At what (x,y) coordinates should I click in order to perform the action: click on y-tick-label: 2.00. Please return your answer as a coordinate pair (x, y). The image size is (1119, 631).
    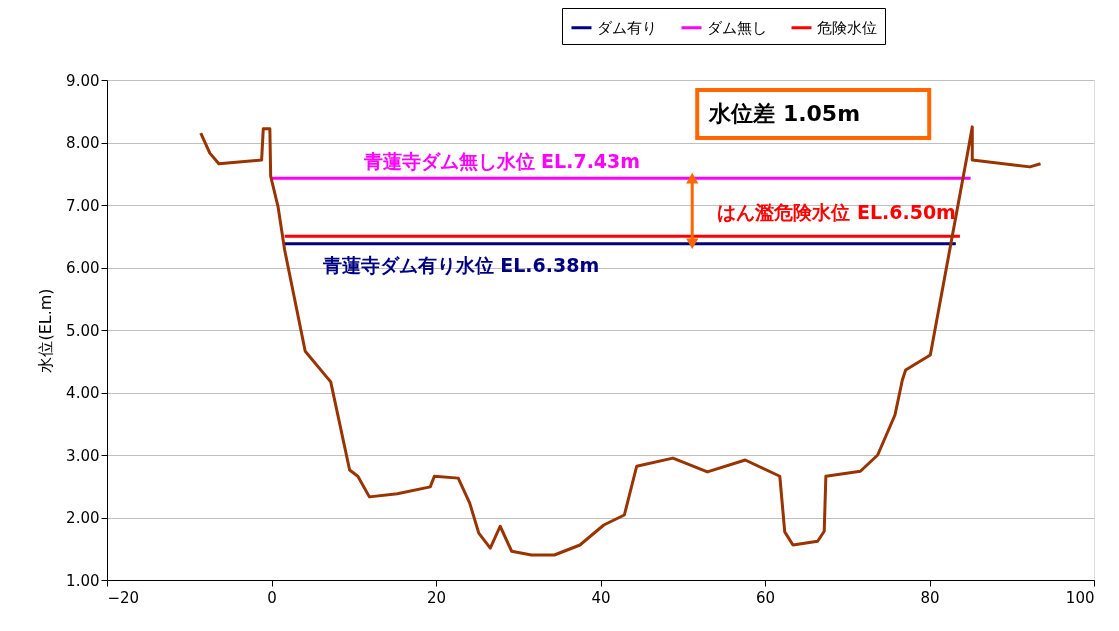
    Looking at the image, I should click on (83, 518).